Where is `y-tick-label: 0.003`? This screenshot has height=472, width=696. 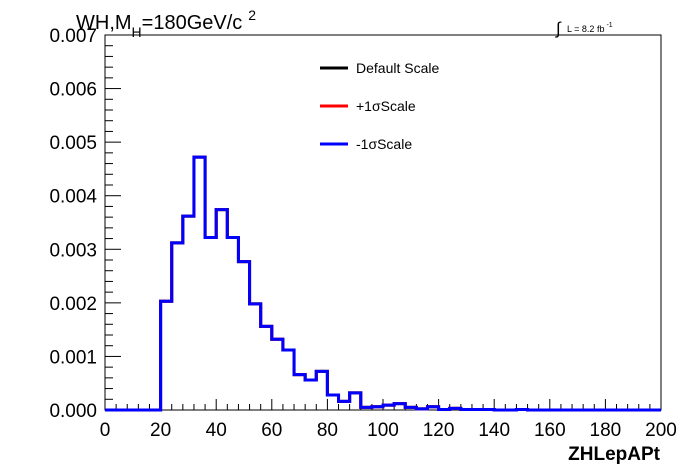 y-tick-label: 0.003 is located at coordinates (73, 250).